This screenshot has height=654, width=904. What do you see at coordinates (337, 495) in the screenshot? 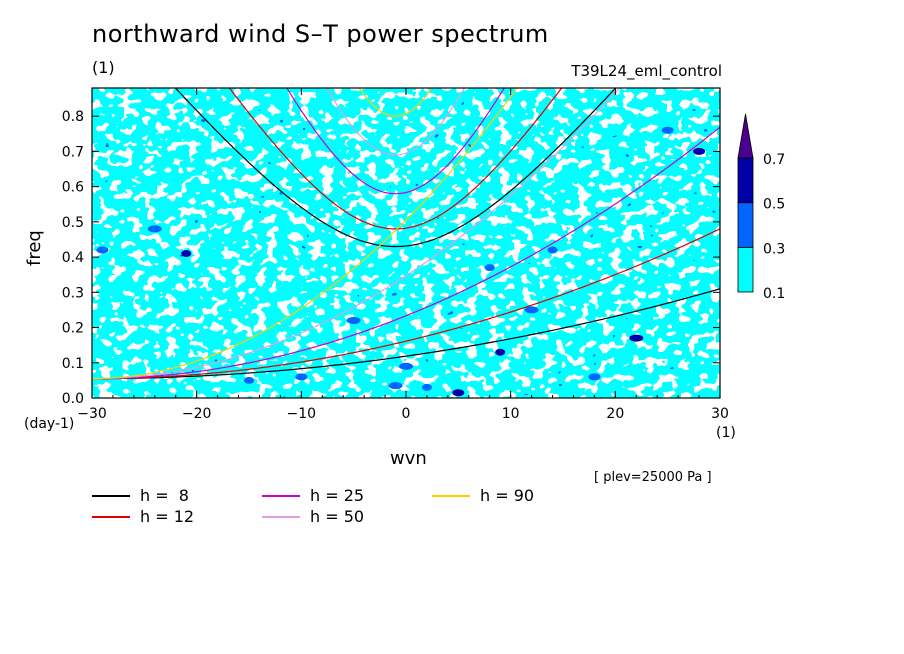
I see `legend-label: h = 25` at bounding box center [337, 495].